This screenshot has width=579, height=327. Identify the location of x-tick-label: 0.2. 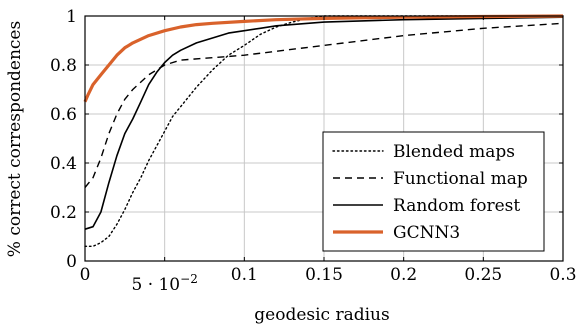
(403, 275).